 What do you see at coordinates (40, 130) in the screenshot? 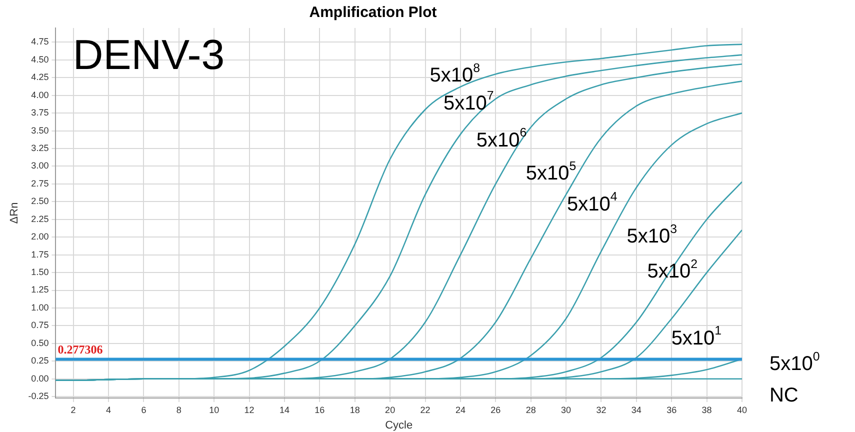
I see `y-tick-label: 3.50` at bounding box center [40, 130].